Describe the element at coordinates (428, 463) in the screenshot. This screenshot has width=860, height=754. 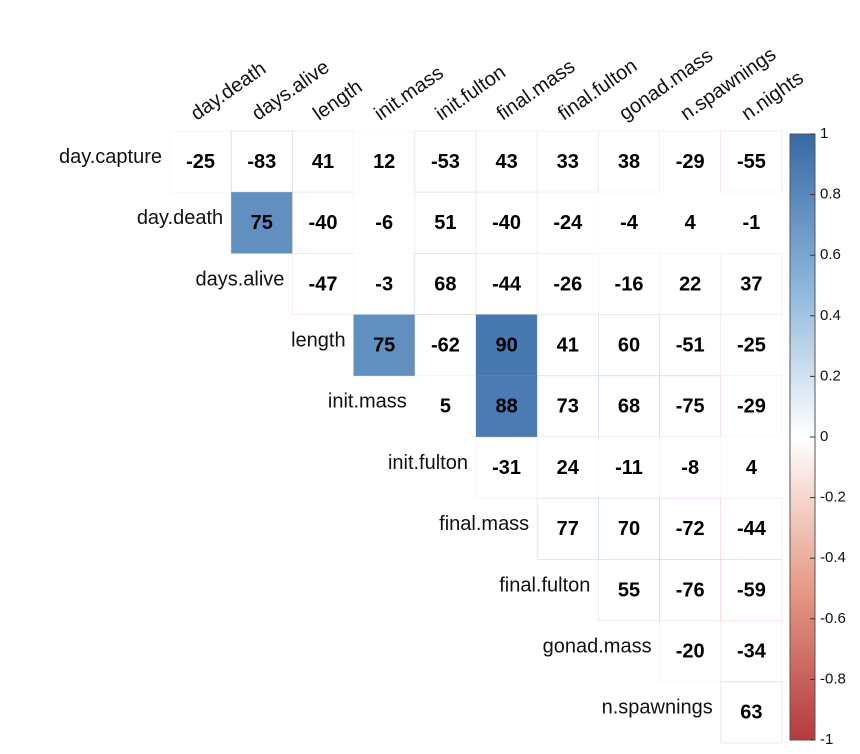
I see `row-label: init.fulton` at that location.